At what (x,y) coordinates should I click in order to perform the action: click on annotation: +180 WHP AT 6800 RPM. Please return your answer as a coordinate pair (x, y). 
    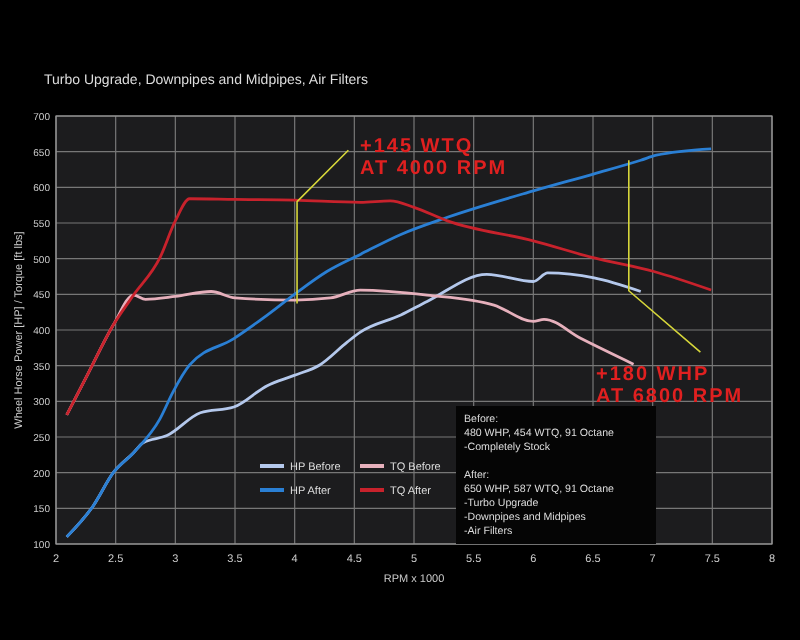
    Looking at the image, I should click on (670, 386).